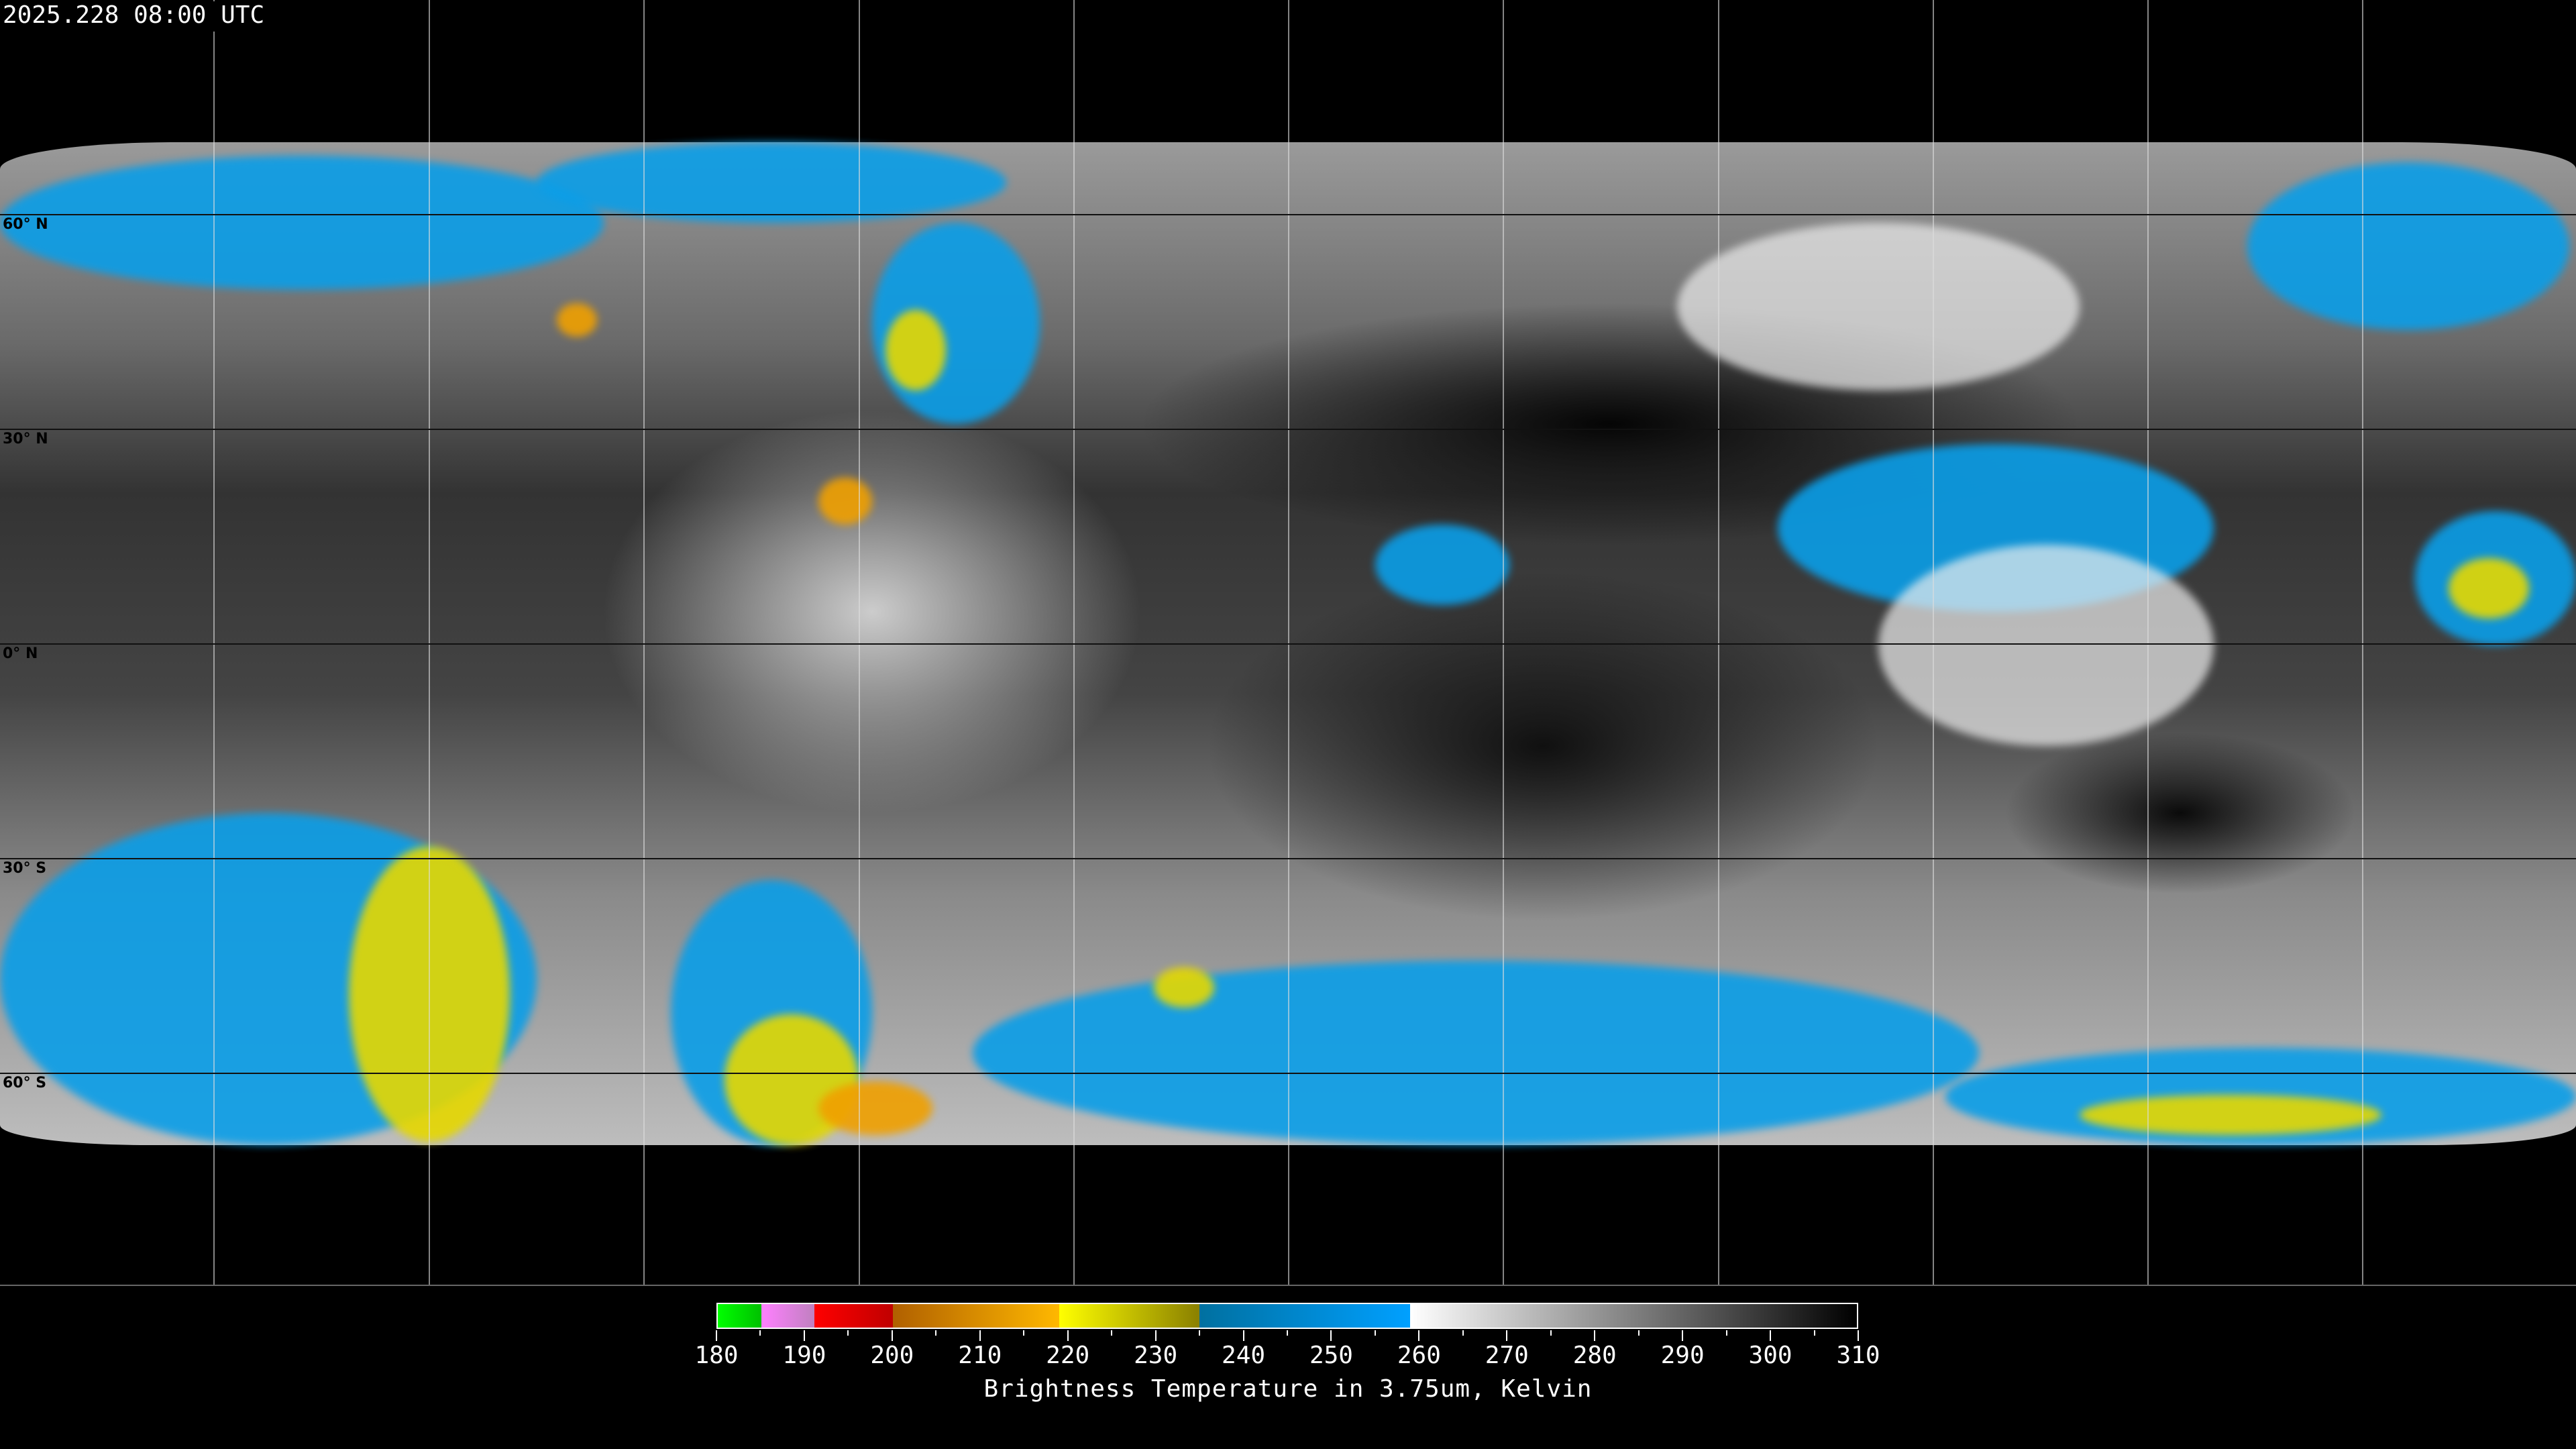 This screenshot has width=2576, height=1449. Describe the element at coordinates (1156, 1355) in the screenshot. I see `colorbar-tick-label: 230` at that location.